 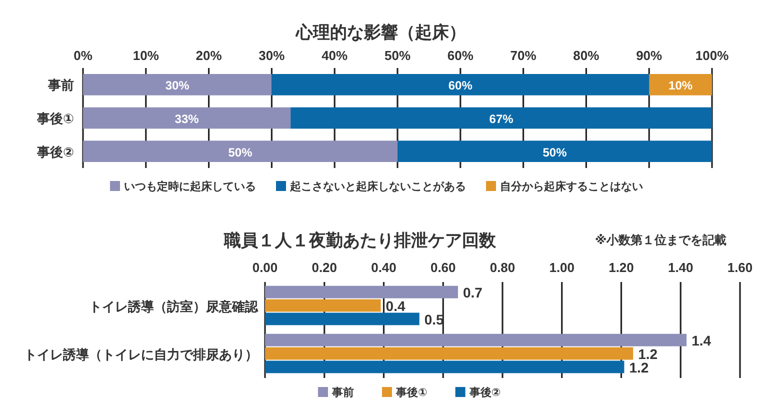 I want to click on y-tick-label: トイレ誘導（訪室）尿意確認, so click(x=174, y=306).